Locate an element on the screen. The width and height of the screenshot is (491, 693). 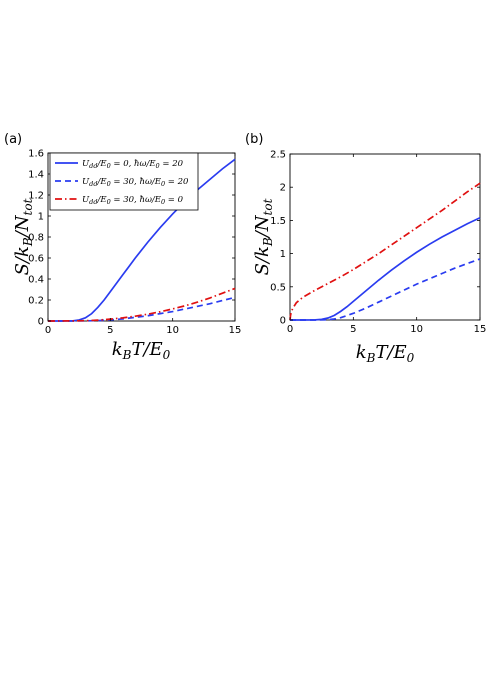
panel-a-ylabel: S/kB/Ntot is located at coordinates (23, 236).